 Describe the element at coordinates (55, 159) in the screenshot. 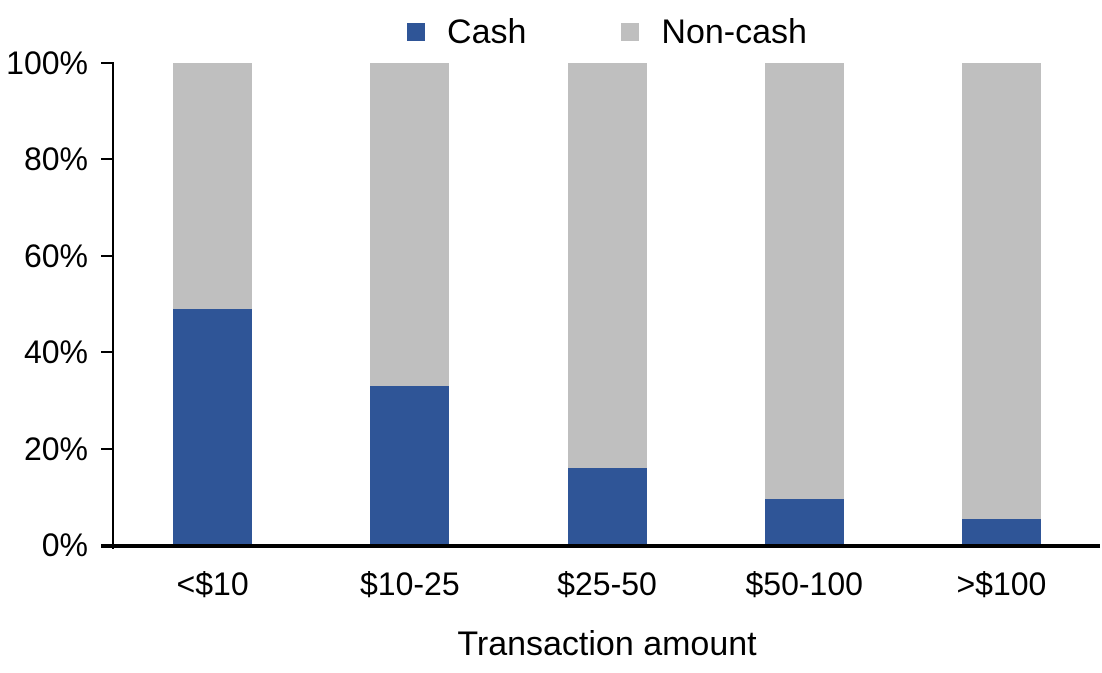

I see `y-axis-label: 80%` at that location.